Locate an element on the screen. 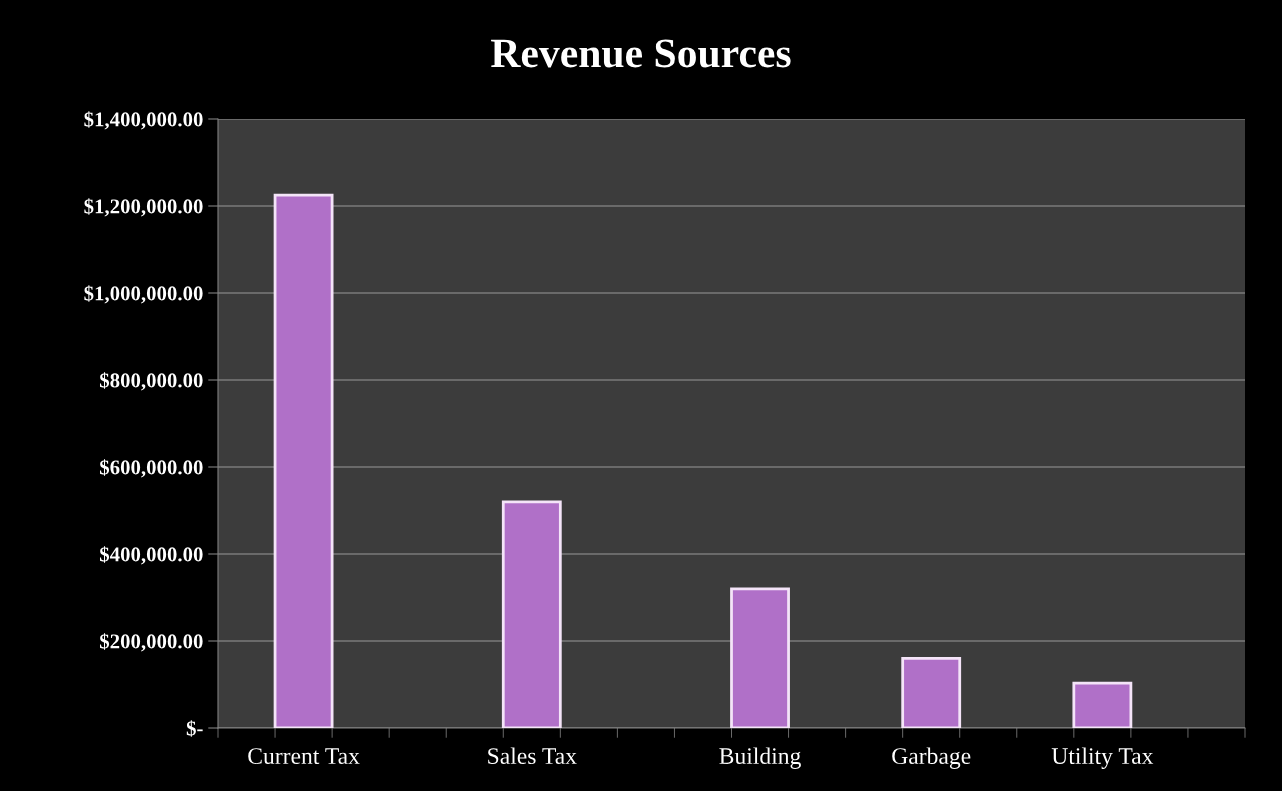  y-tick-label: $1,400,000.00 is located at coordinates (143, 120).